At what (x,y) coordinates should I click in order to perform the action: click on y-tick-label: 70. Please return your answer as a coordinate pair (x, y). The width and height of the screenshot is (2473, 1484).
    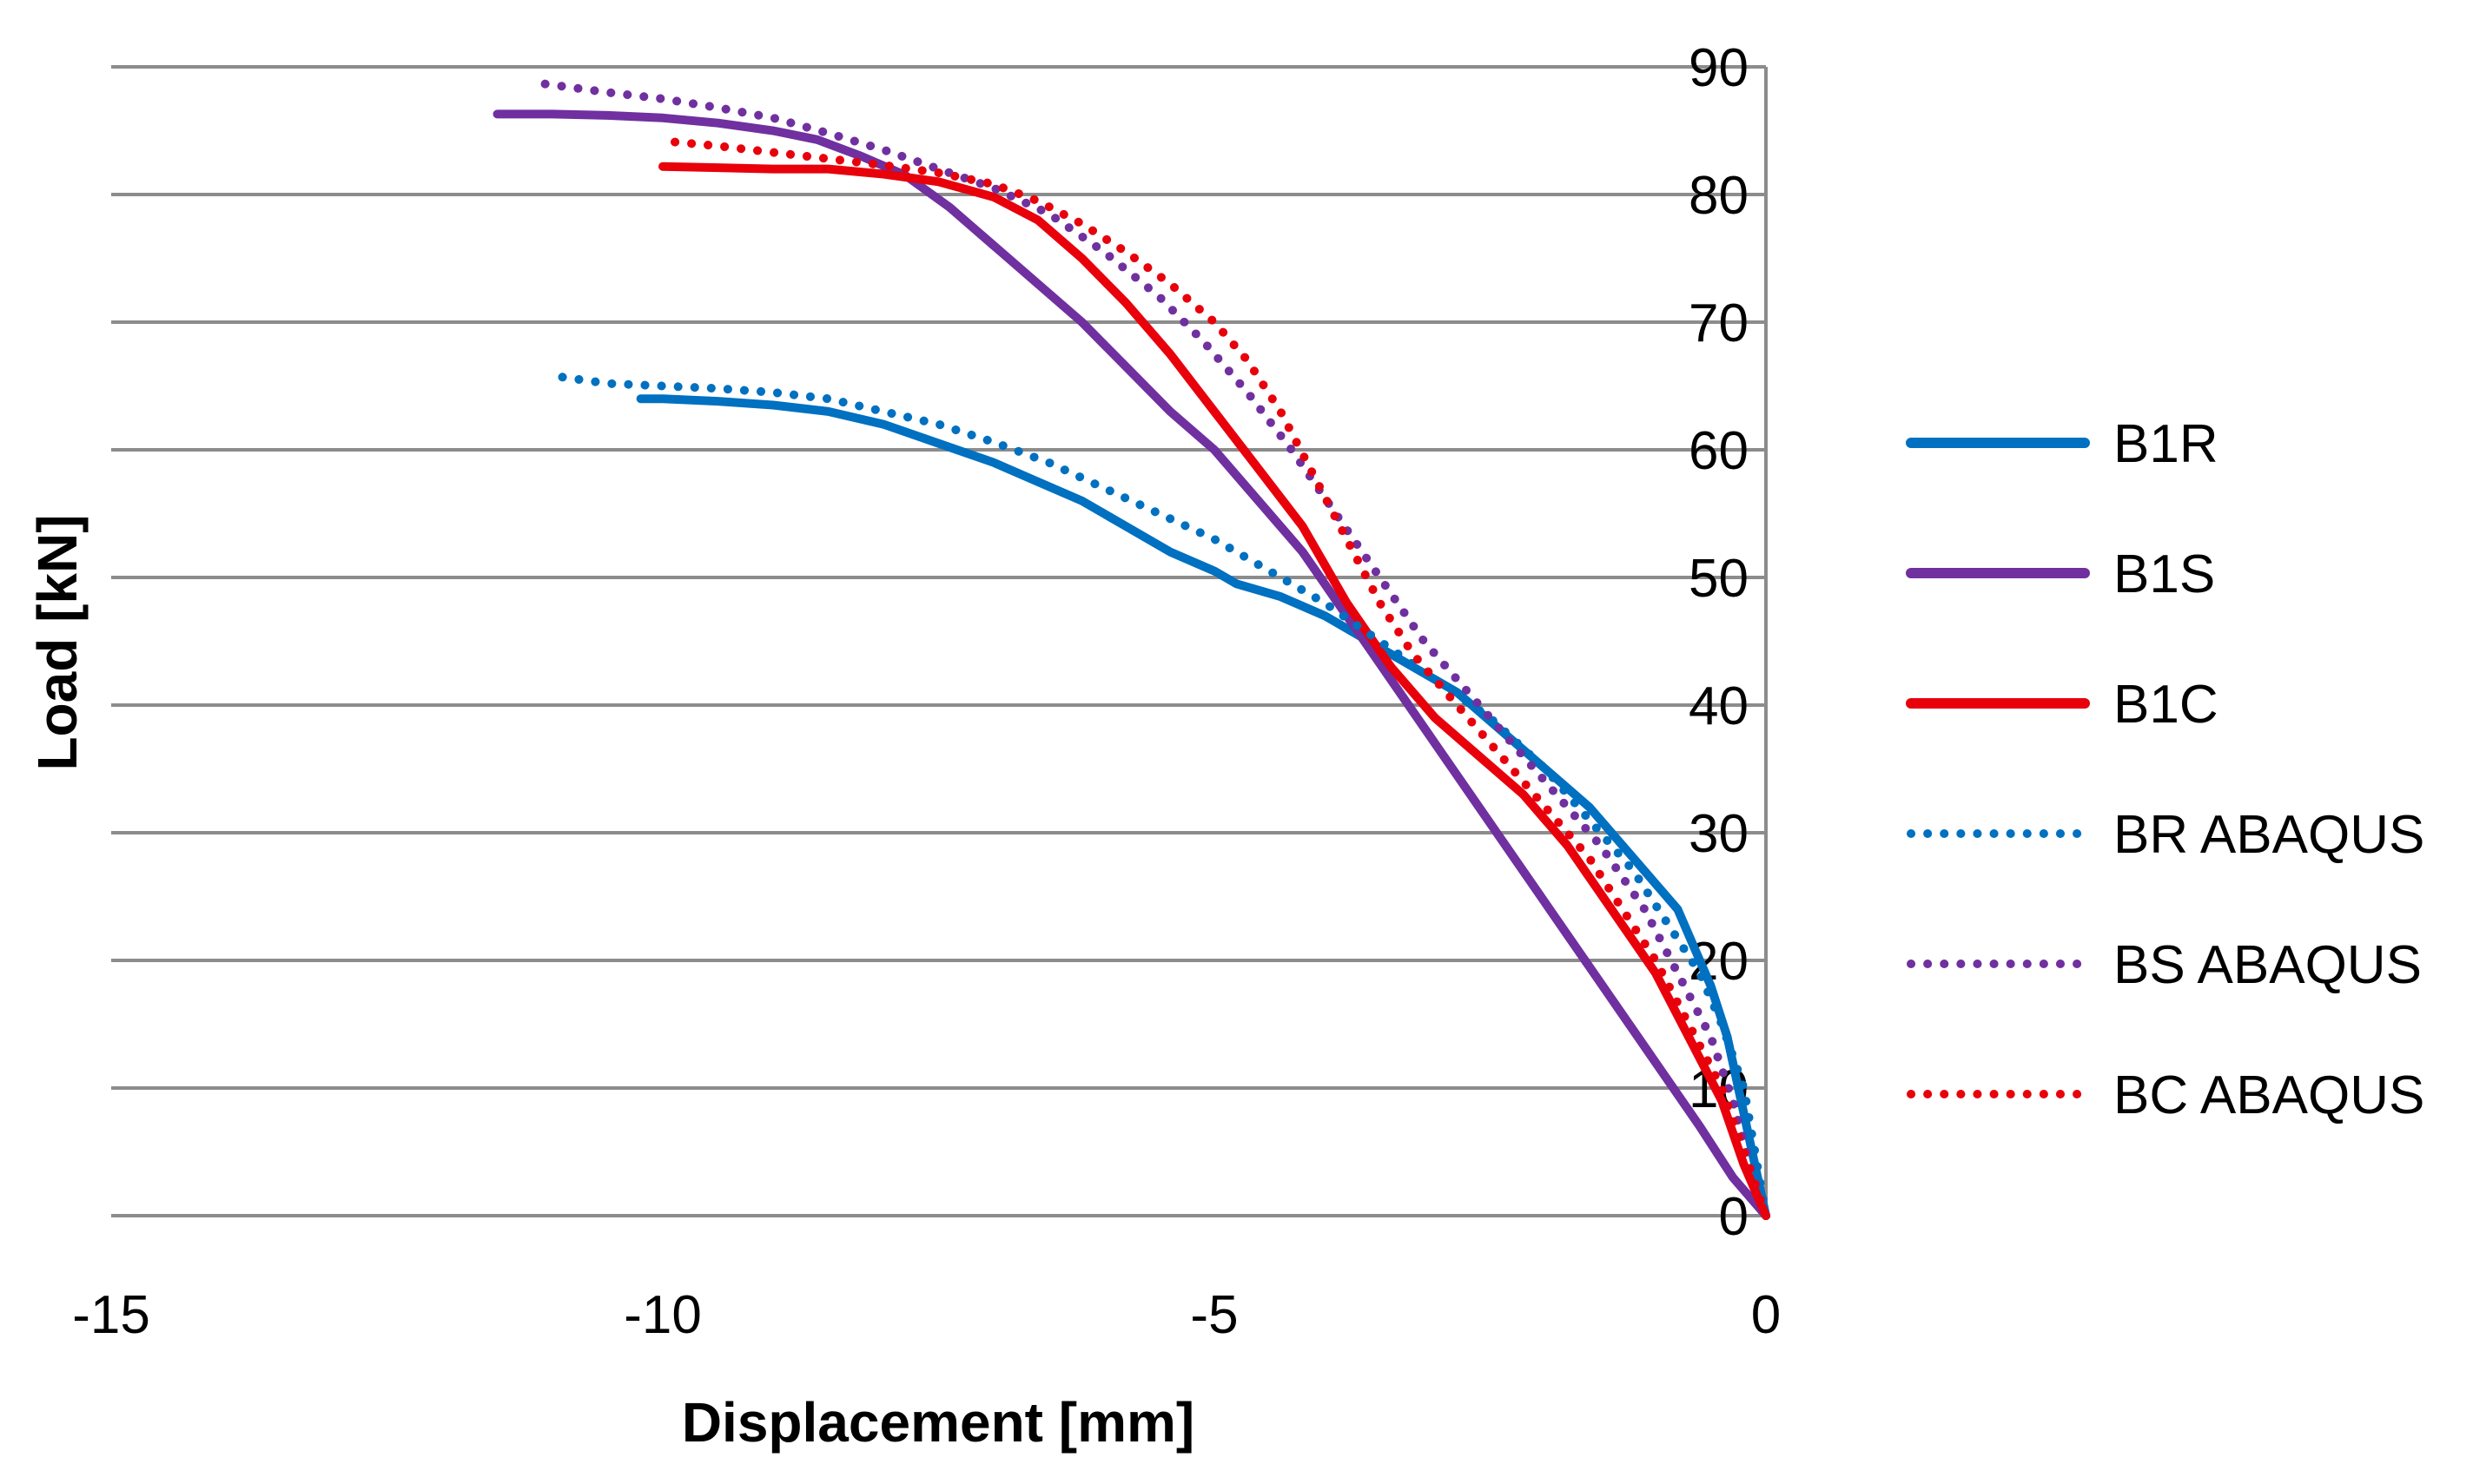
    Looking at the image, I should click on (1719, 323).